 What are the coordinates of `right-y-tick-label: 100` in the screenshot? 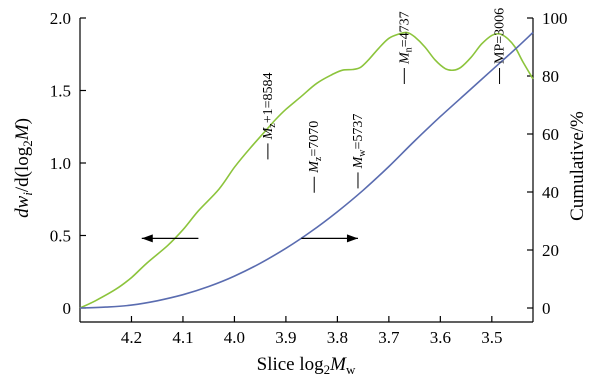 It's located at (555, 18).